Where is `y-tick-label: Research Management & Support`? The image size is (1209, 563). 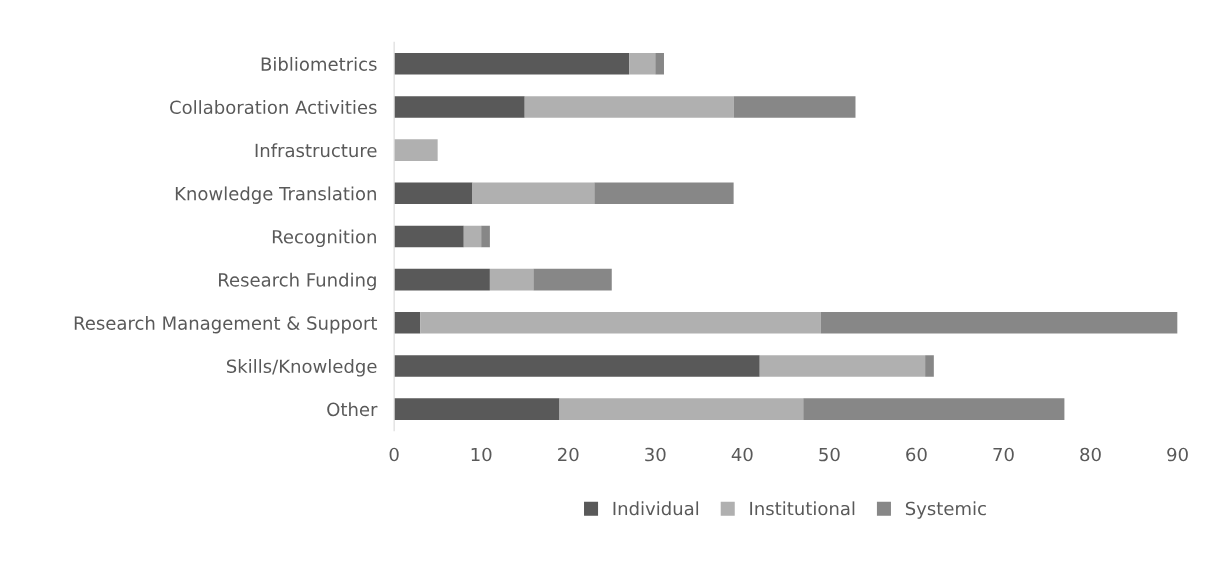
y-tick-label: Research Management & Support is located at coordinates (226, 324).